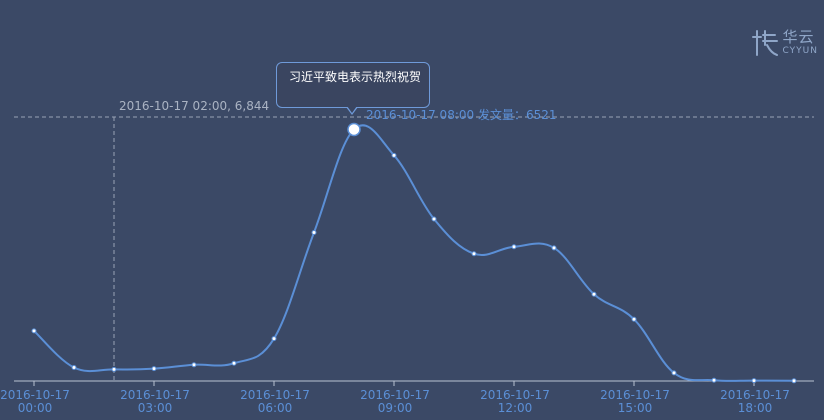 The image size is (824, 420). I want to click on x-tick-label-time: 00:00, so click(35, 408).